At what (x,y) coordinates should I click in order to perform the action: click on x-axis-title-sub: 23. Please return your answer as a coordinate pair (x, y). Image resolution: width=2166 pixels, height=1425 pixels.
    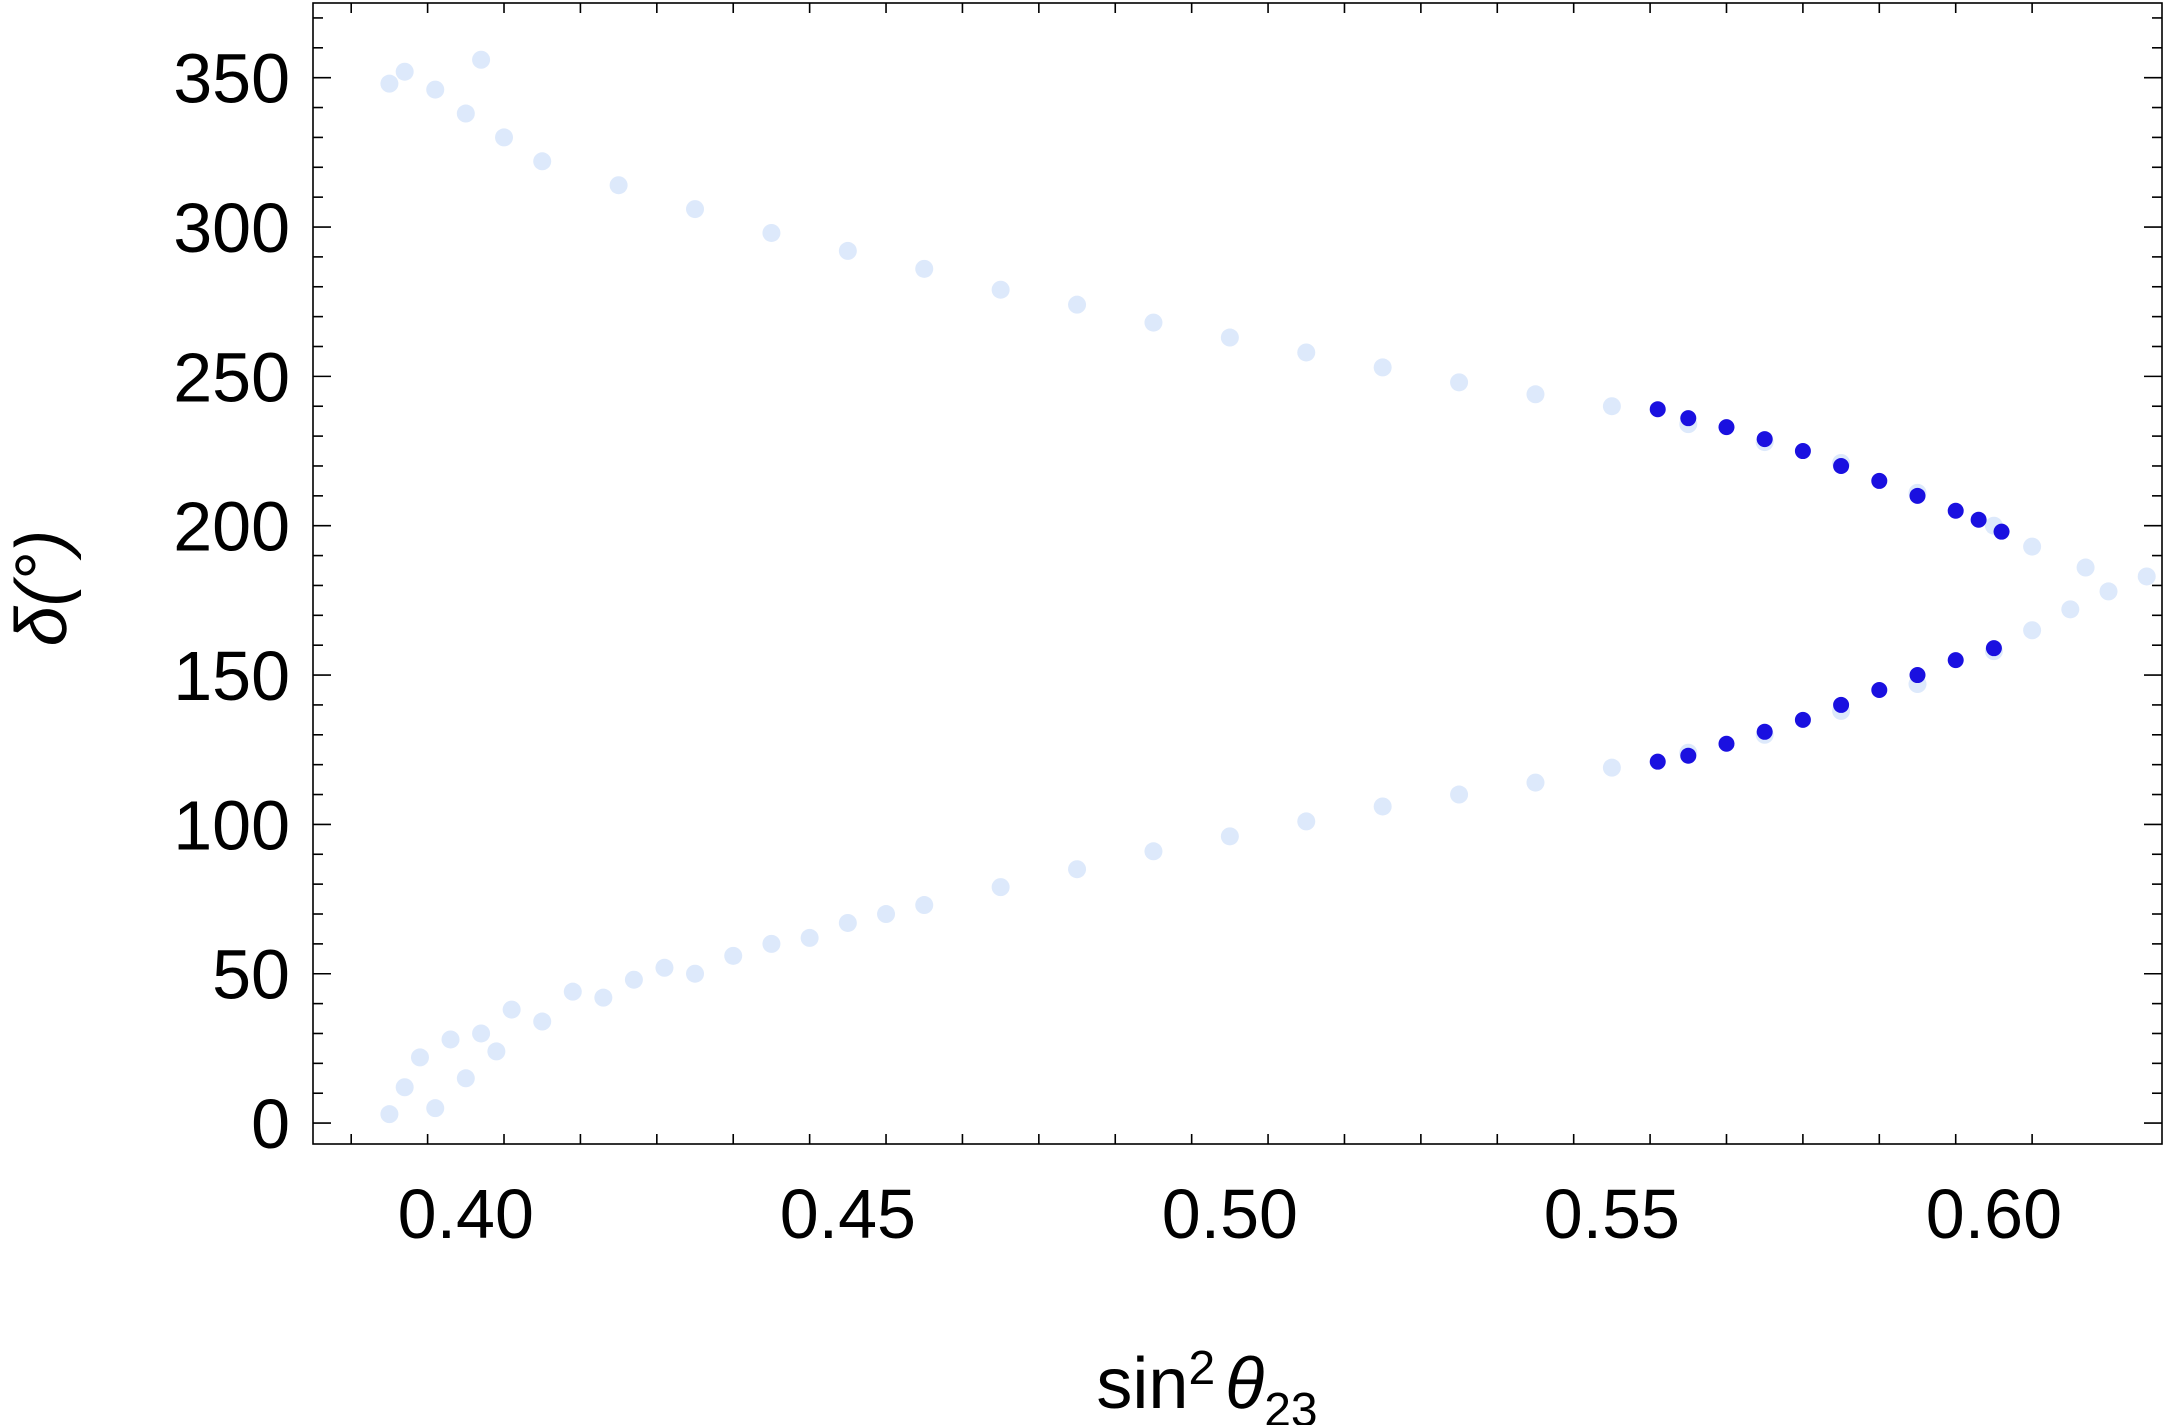
    Looking at the image, I should click on (1290, 1404).